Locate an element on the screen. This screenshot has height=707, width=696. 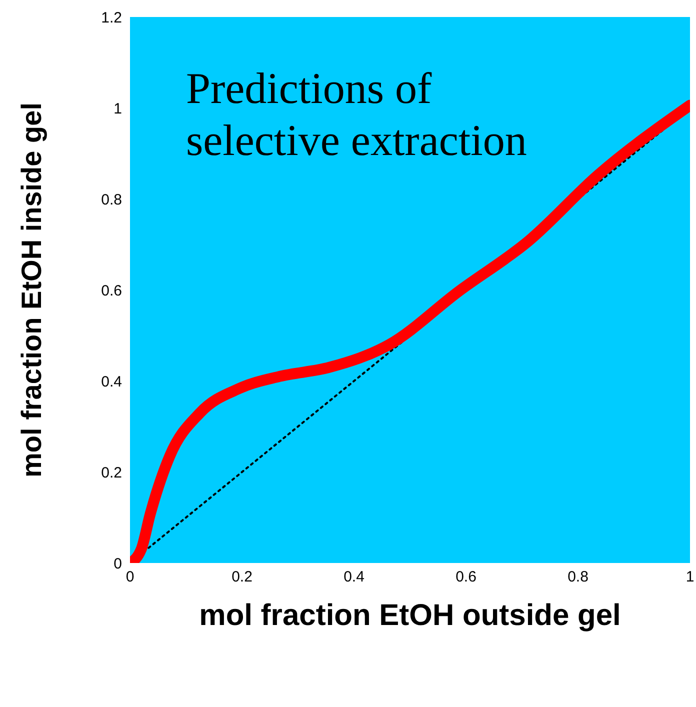
text: Predictions of selective extraction is located at coordinates (357, 115).